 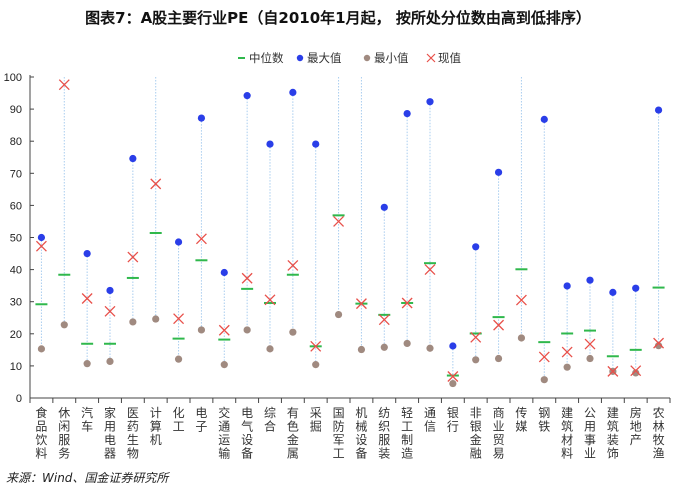 I want to click on category-label: 传媒, so click(x=521, y=419).